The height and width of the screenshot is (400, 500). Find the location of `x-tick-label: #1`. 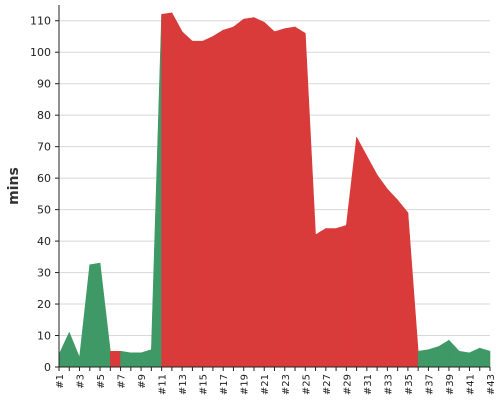

x-tick-label: #1 is located at coordinates (60, 381).